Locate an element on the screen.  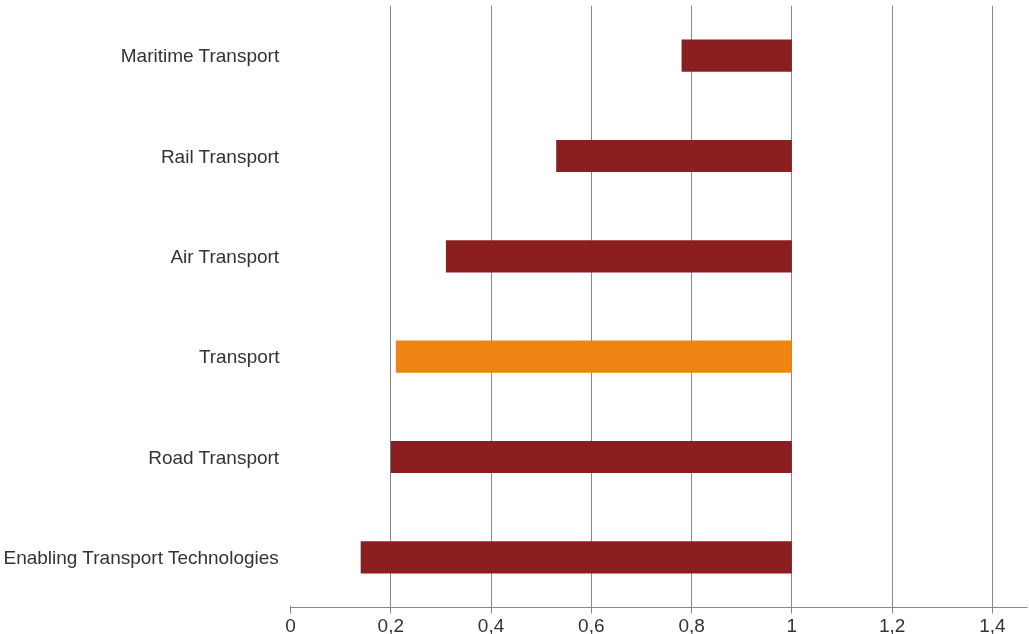
x-tick-label: 0,2 is located at coordinates (390, 624).